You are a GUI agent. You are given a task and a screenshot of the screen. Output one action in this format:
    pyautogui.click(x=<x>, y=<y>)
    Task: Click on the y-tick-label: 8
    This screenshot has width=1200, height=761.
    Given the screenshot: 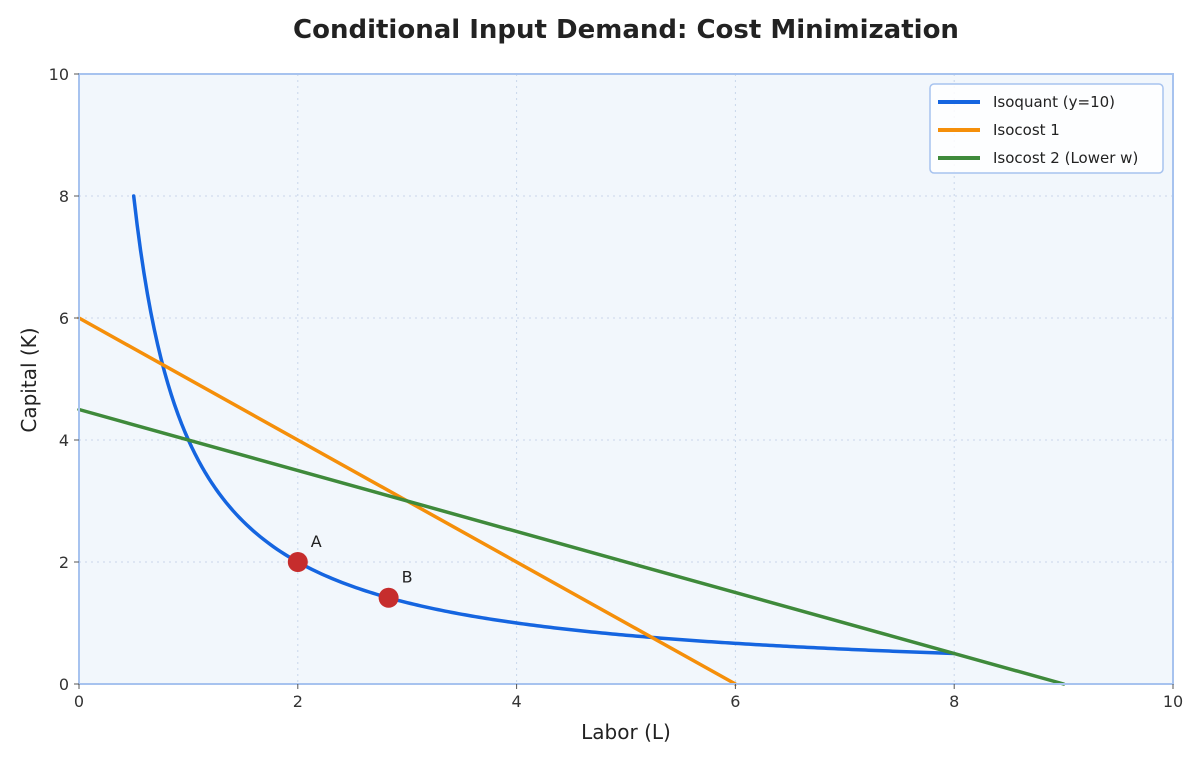 What is the action you would take?
    pyautogui.click(x=64, y=196)
    